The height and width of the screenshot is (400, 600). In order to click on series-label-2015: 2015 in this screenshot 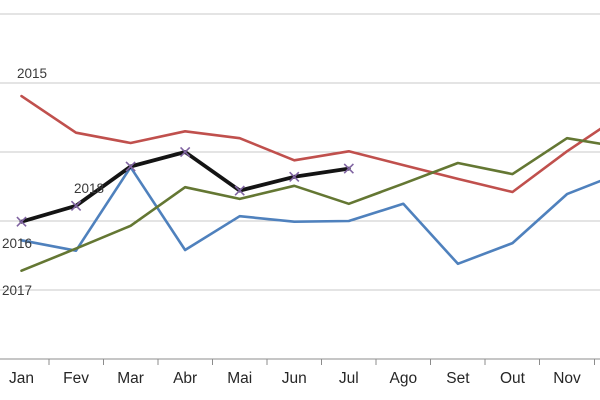, I will do `click(32, 73)`.